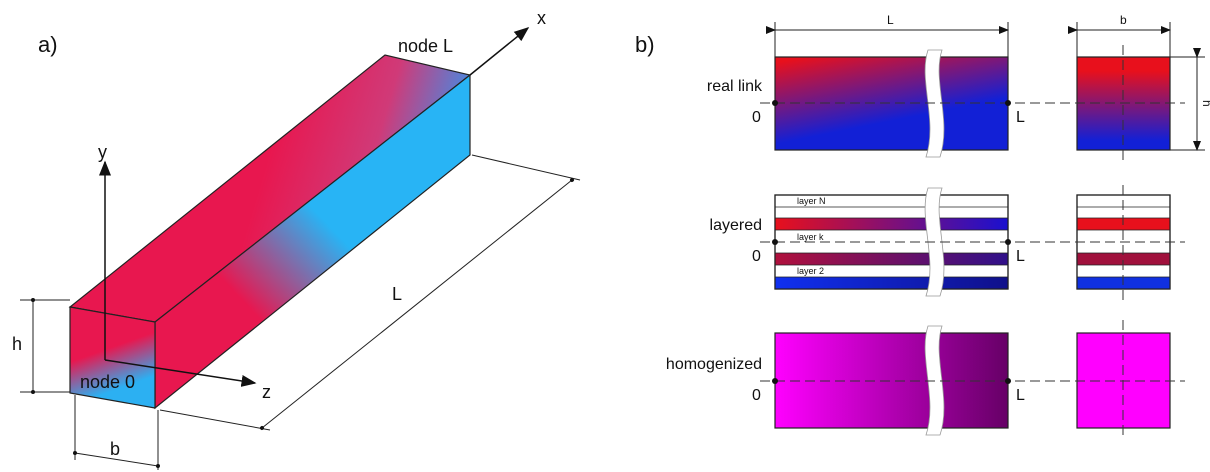  I want to click on z-axis, so click(180, 373).